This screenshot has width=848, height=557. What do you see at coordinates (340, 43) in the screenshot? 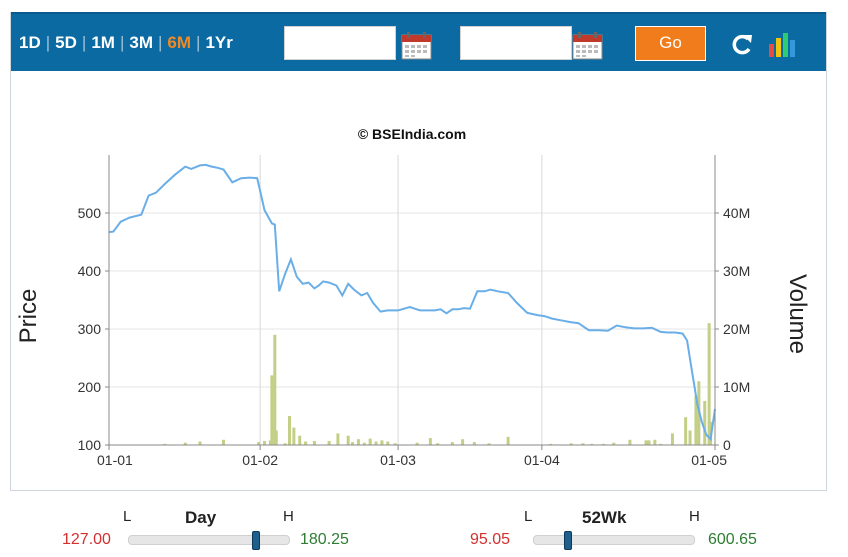
I see `from-date-input` at bounding box center [340, 43].